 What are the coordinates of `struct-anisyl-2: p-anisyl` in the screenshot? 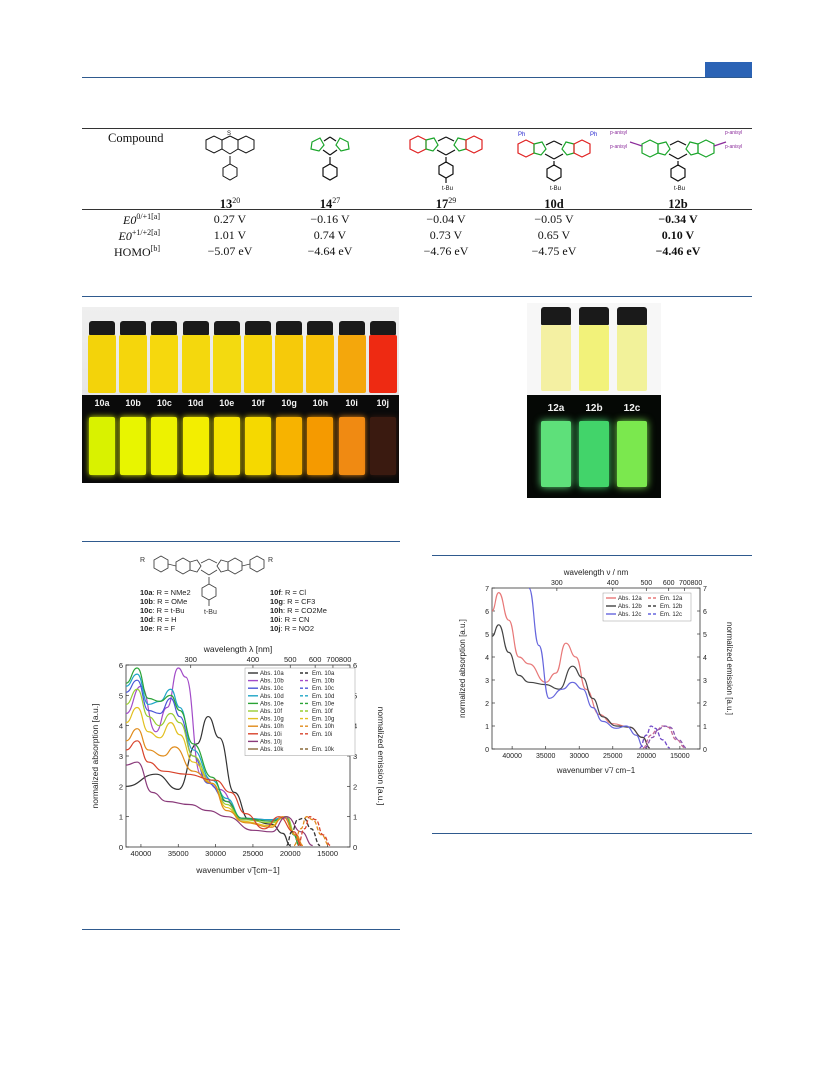 It's located at (618, 147).